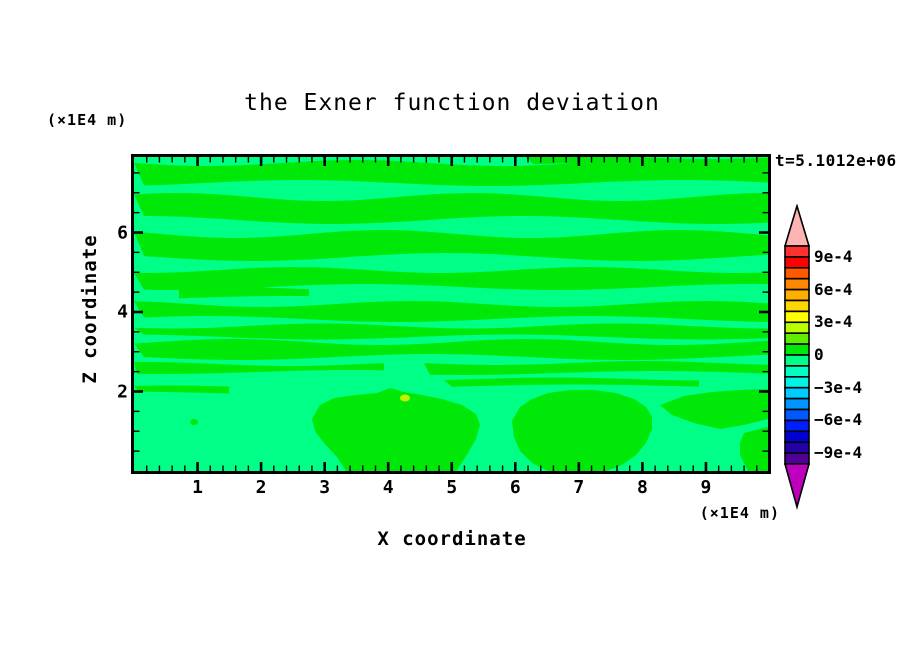 This screenshot has height=654, width=904. What do you see at coordinates (515, 487) in the screenshot?
I see `x-tick-label: 6` at bounding box center [515, 487].